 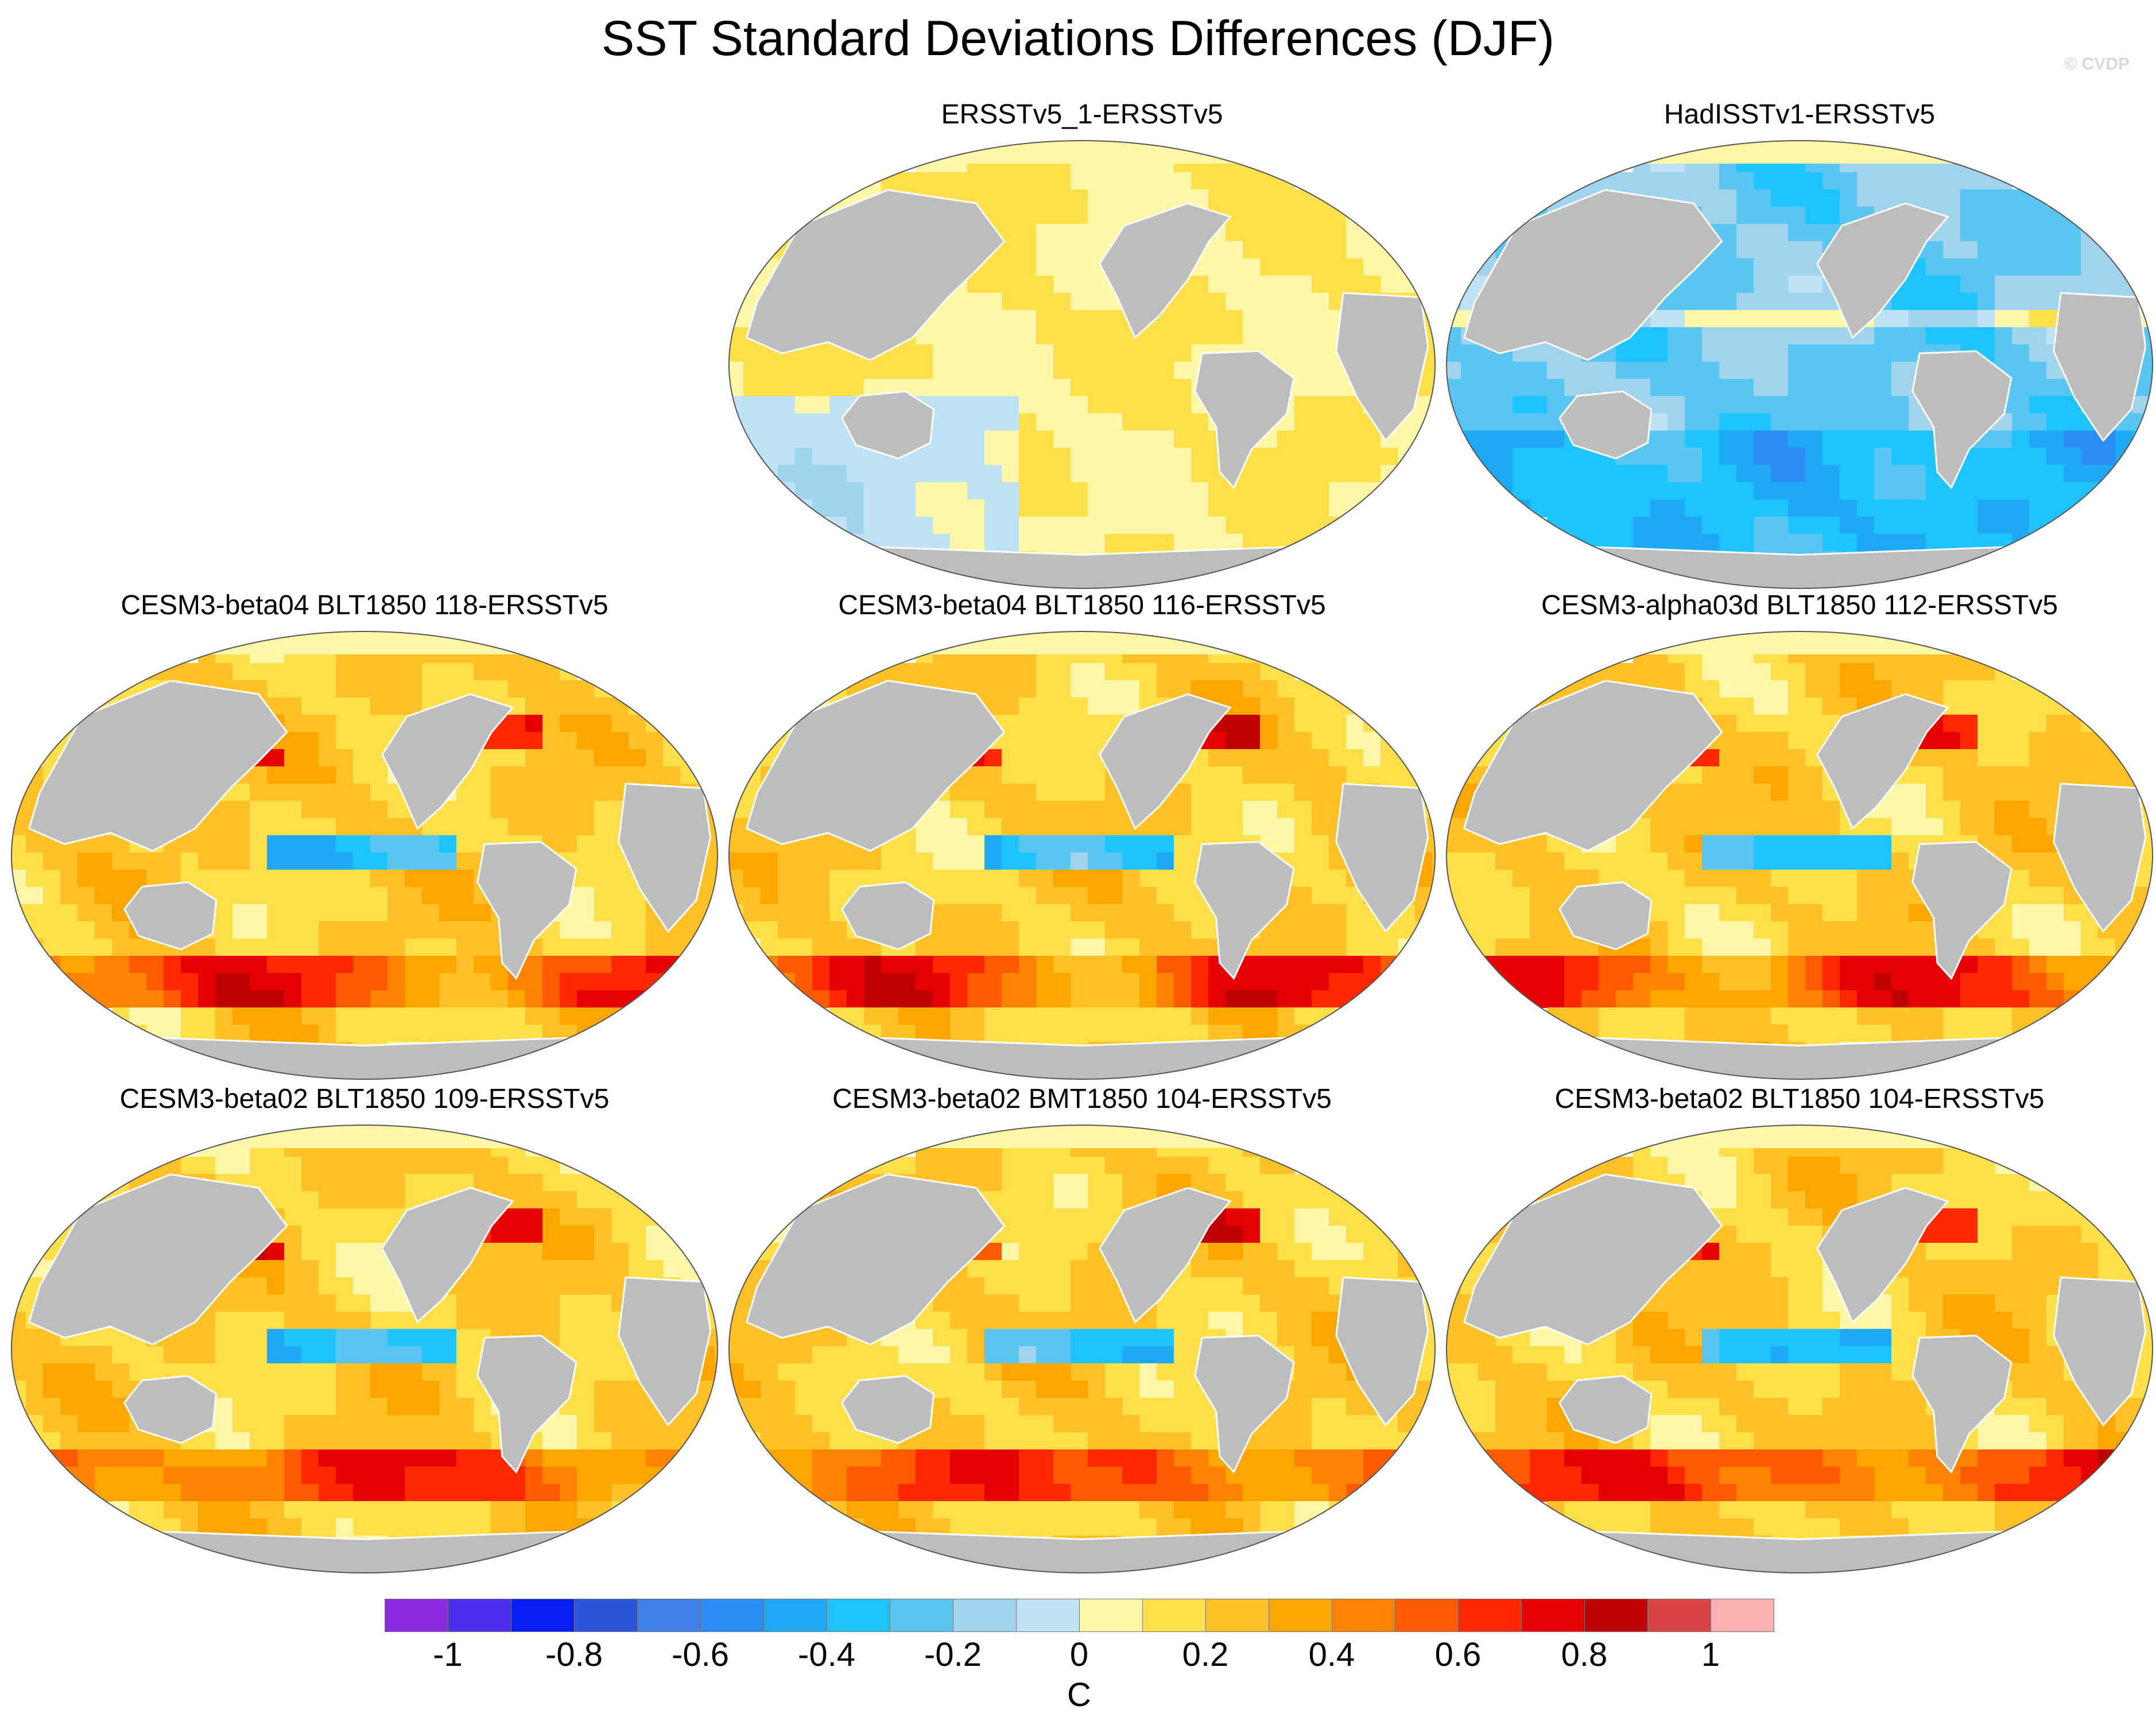 I want to click on world-map, so click(x=1799, y=364).